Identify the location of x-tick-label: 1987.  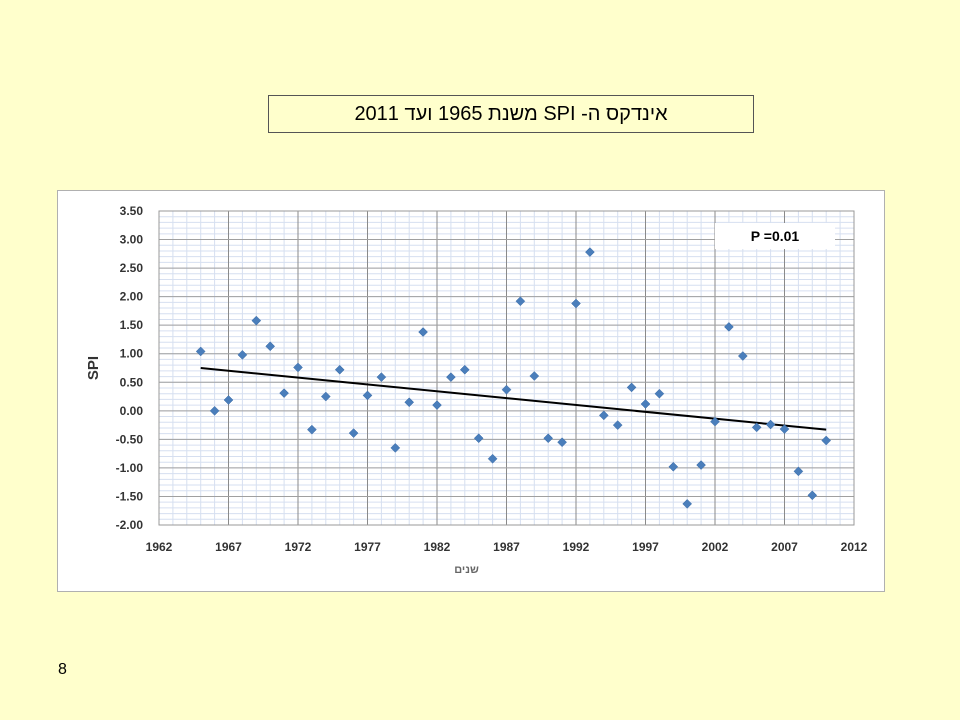
(506, 547).